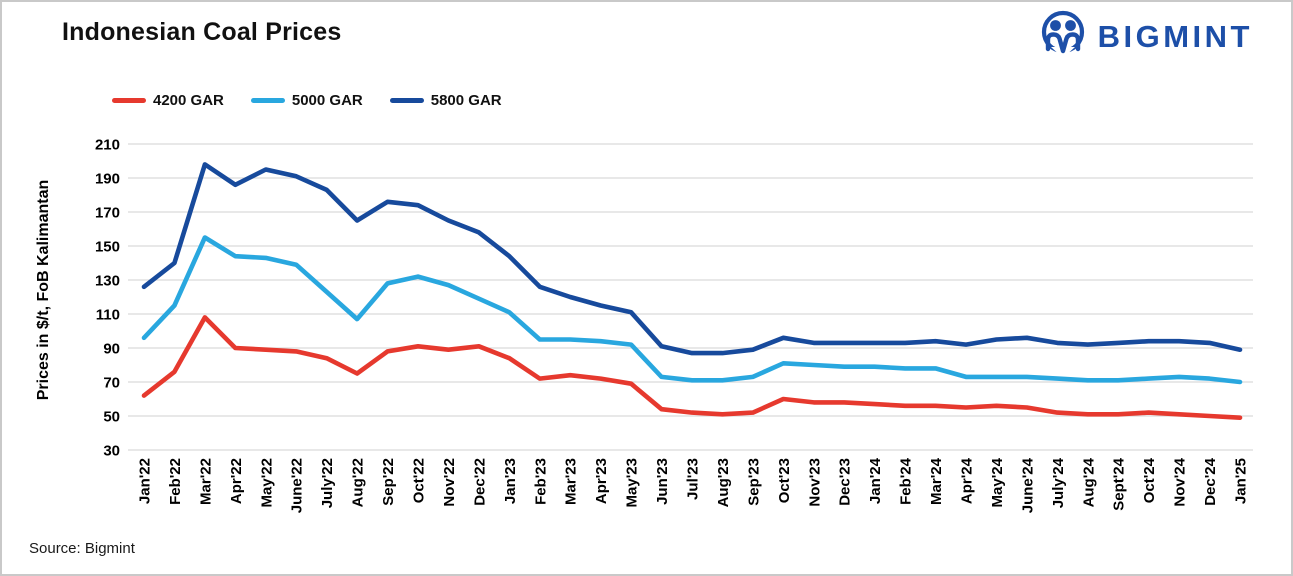 The image size is (1293, 576). What do you see at coordinates (1175, 36) in the screenshot?
I see `bigmint-logo-text: BIGMINT` at bounding box center [1175, 36].